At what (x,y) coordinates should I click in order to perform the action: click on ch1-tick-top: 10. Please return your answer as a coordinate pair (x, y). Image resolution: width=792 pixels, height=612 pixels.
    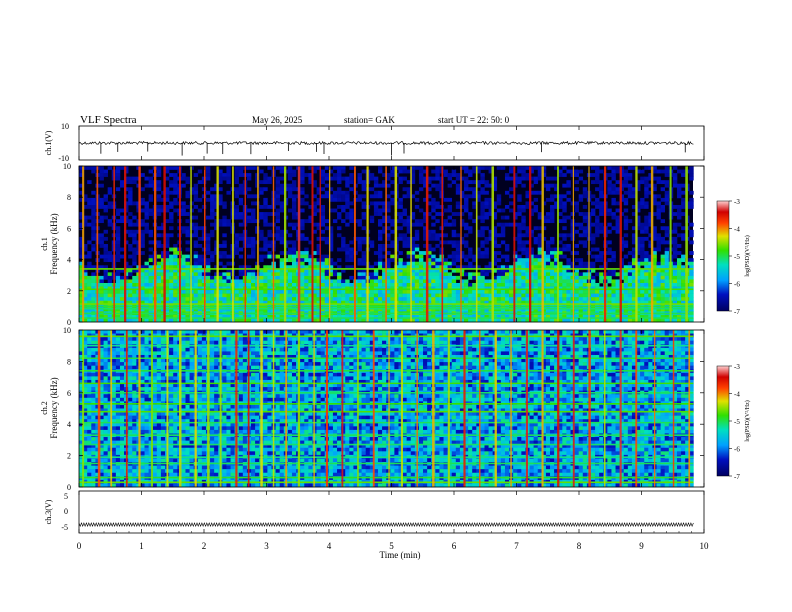
    Looking at the image, I should click on (65, 126).